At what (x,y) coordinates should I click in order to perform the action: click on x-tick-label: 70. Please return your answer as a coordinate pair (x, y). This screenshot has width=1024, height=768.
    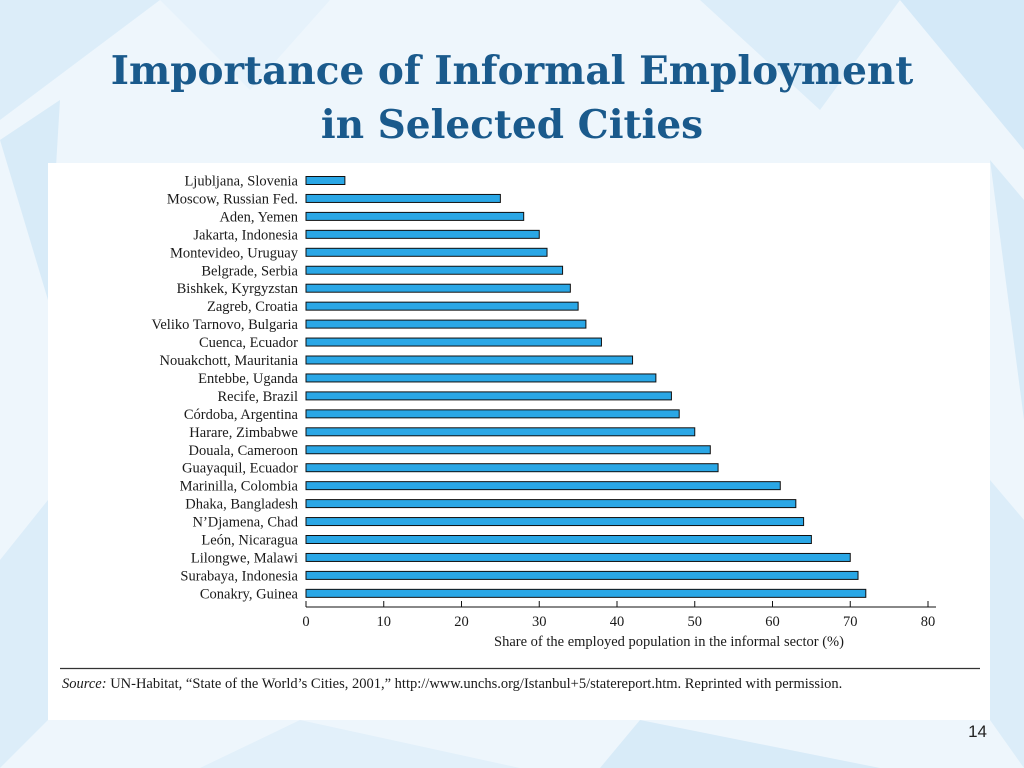
    Looking at the image, I should click on (850, 622).